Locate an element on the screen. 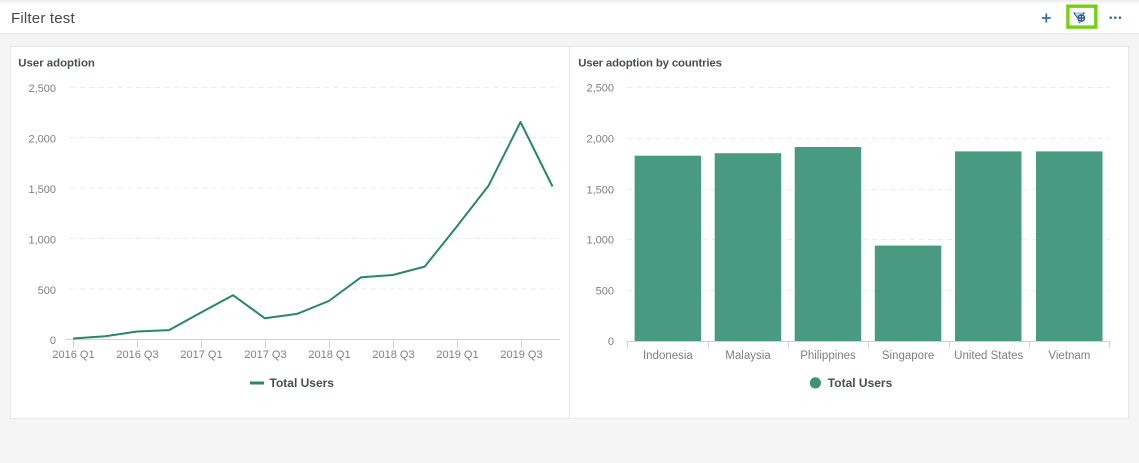 The height and width of the screenshot is (463, 1139). svg-text: 2017 Q3 is located at coordinates (265, 355).